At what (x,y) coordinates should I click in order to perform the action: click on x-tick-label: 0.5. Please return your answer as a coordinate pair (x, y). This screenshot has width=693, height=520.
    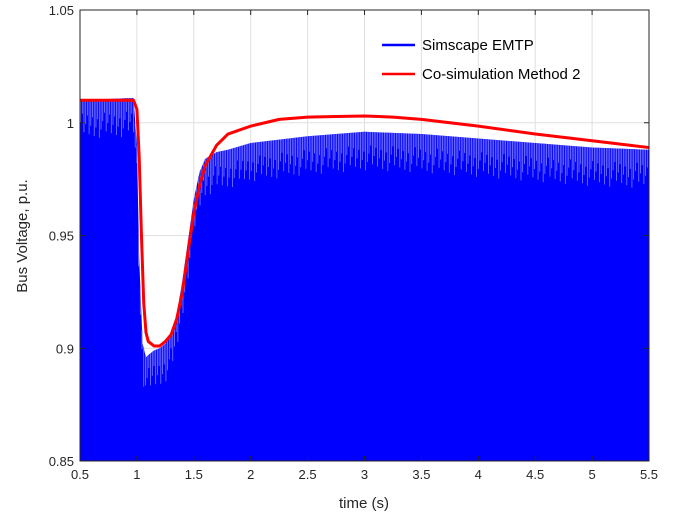
    Looking at the image, I should click on (80, 474).